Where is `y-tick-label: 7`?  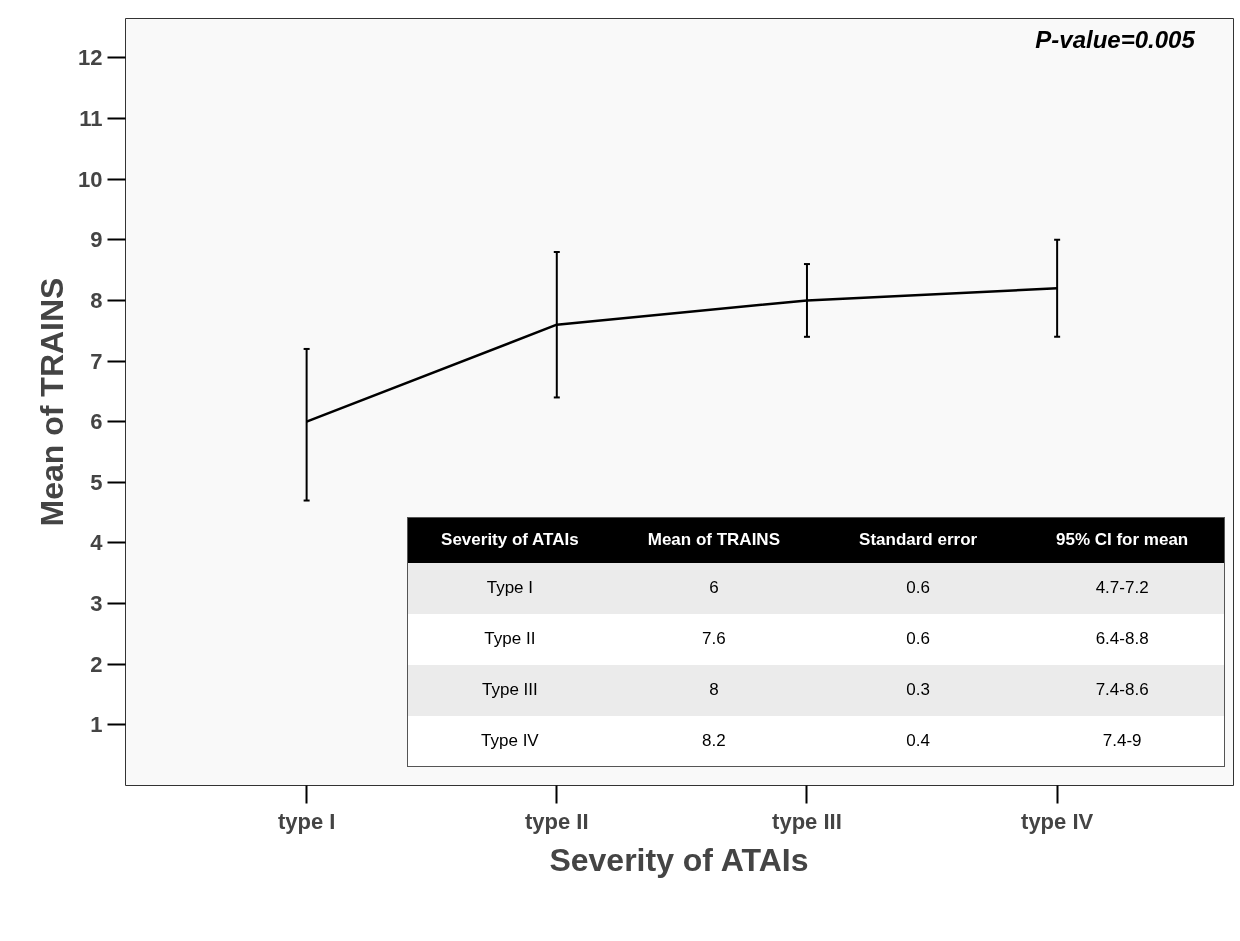
y-tick-label: 7 is located at coordinates (96, 361).